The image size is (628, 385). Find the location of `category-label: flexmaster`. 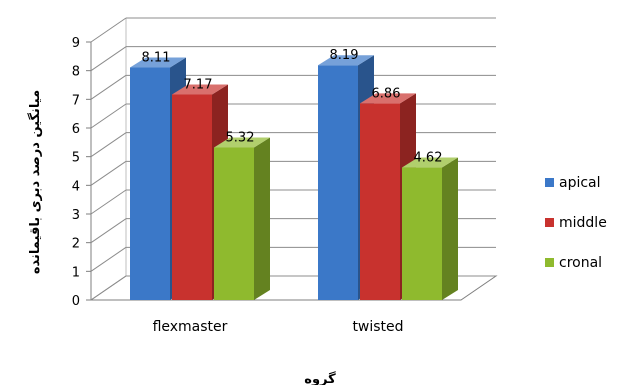

category-label: flexmaster is located at coordinates (190, 327).